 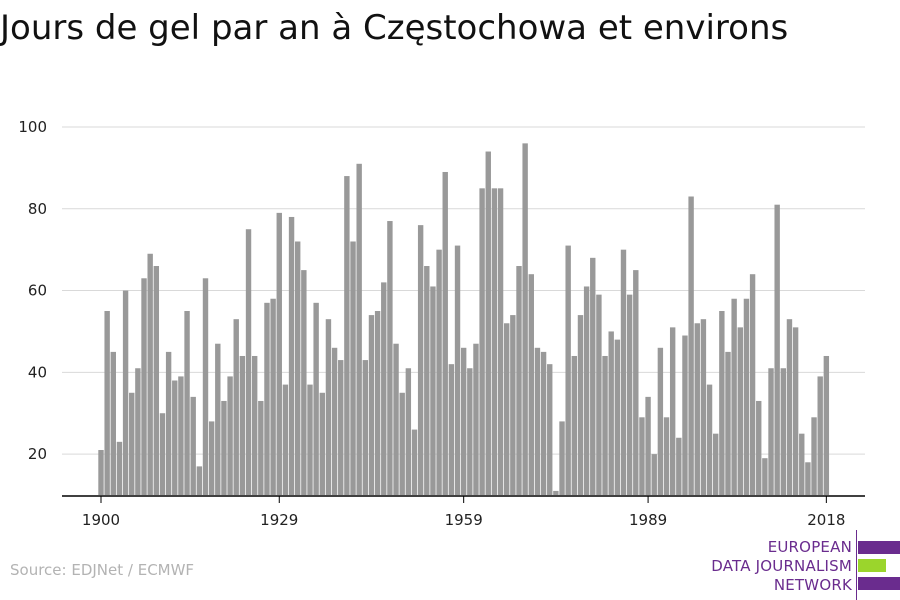 What do you see at coordinates (513, 405) in the screenshot?
I see `bar-1967` at bounding box center [513, 405].